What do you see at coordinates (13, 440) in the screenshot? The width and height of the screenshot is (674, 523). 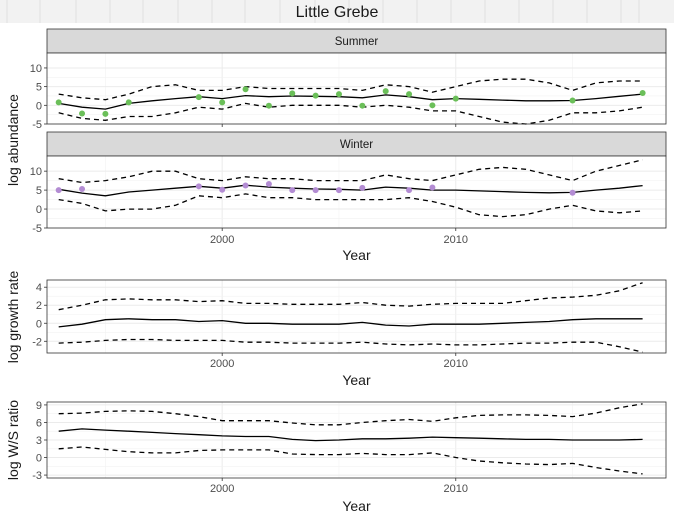 I see `y-axis-label: log W/S ratio` at bounding box center [13, 440].